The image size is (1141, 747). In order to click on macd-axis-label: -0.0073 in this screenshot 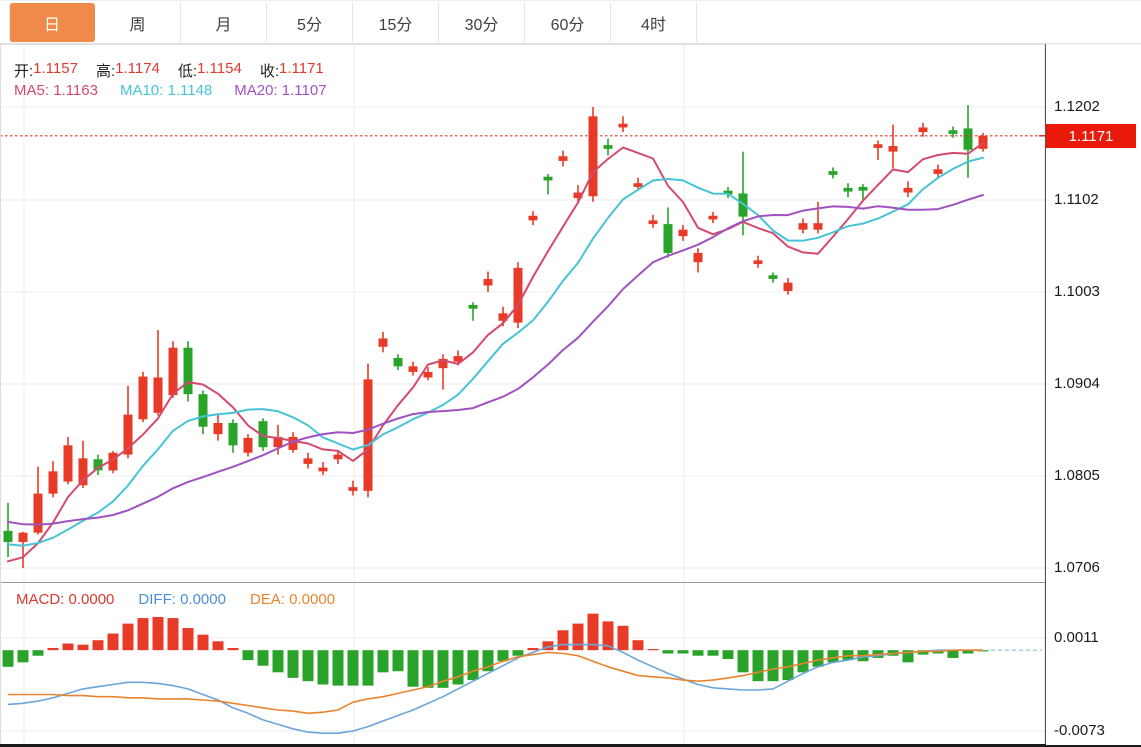, I will do `click(1079, 730)`.